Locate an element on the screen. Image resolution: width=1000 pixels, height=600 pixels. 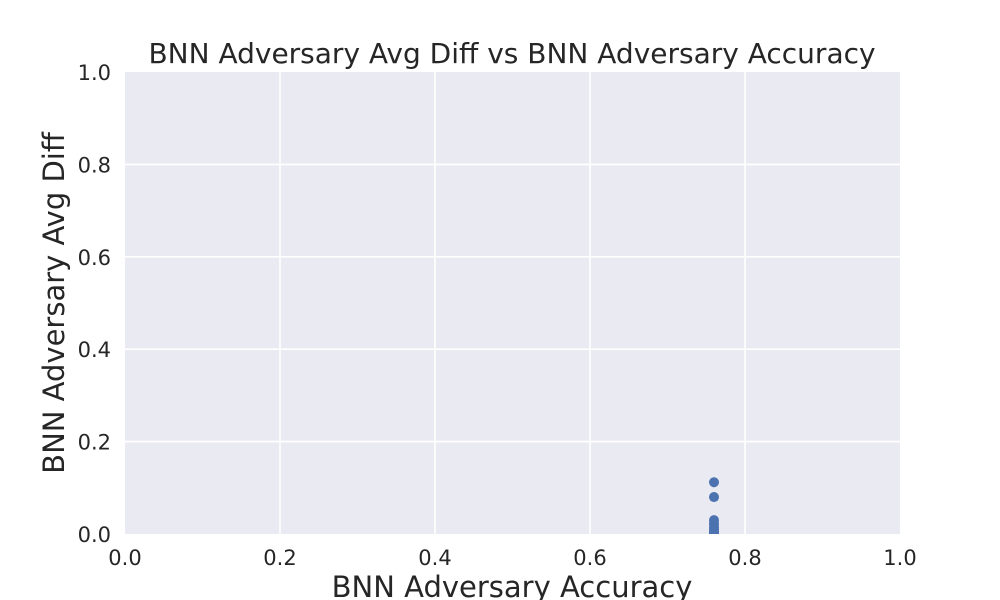
x-tick-label: 0.8 is located at coordinates (744, 558).